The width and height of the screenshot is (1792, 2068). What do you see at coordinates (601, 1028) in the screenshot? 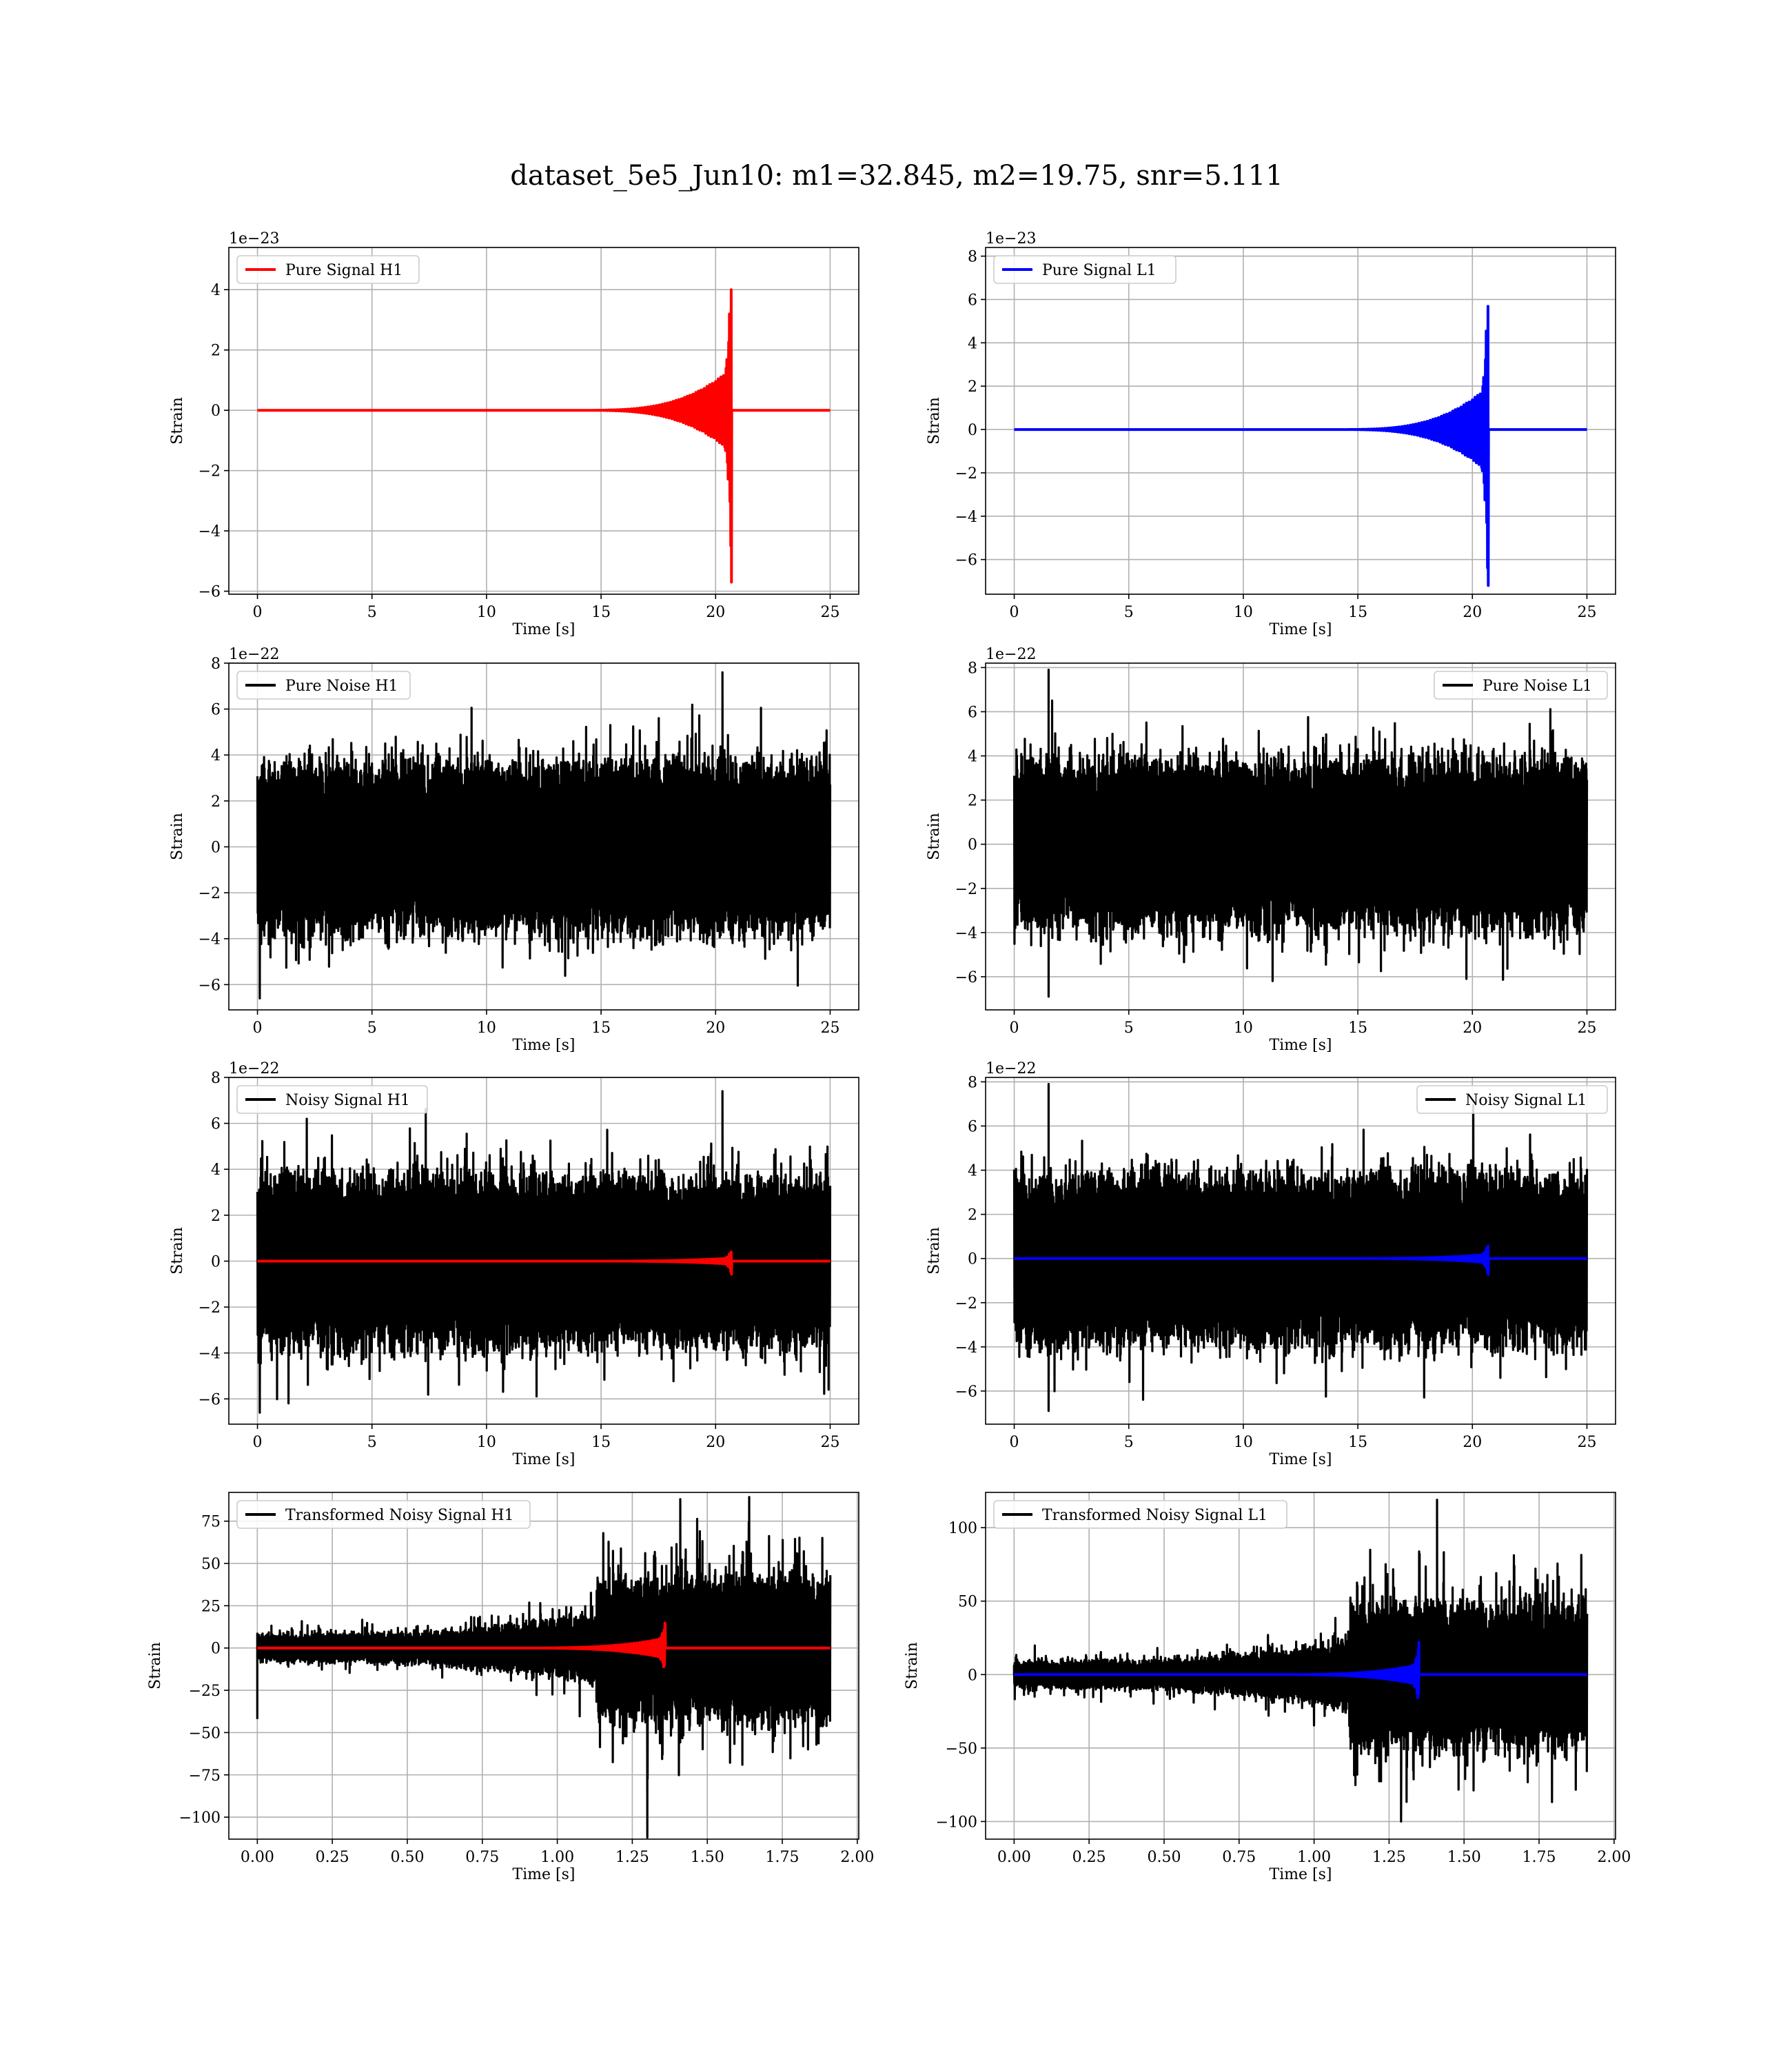
I see `x-tick-label: 15` at bounding box center [601, 1028].